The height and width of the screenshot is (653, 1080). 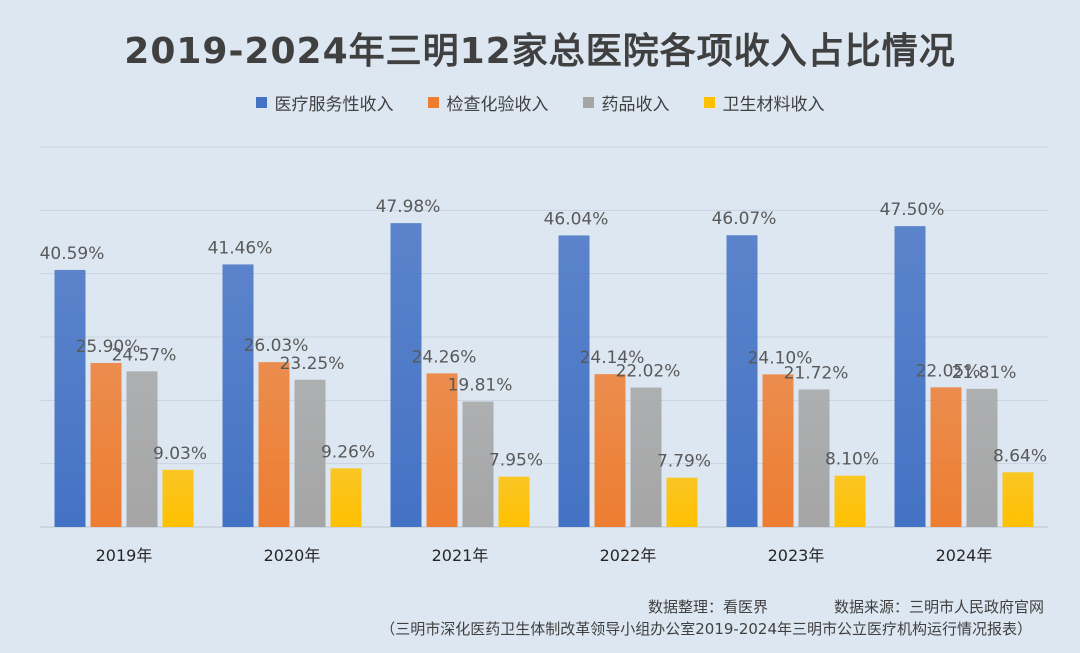 I want to click on legend-item: 检查化验收入, so click(x=488, y=102).